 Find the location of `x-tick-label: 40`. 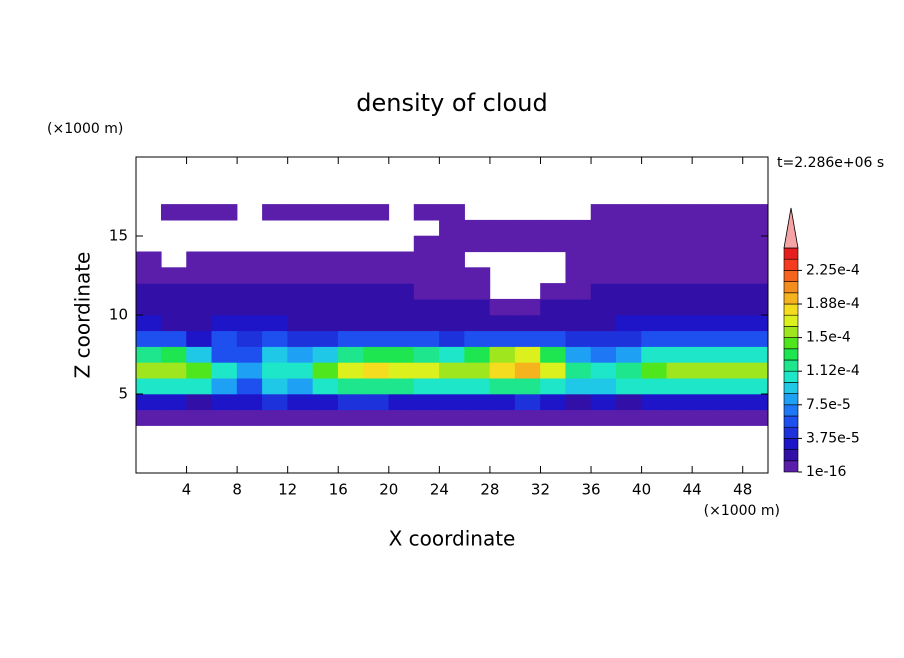

x-tick-label: 40 is located at coordinates (641, 490).